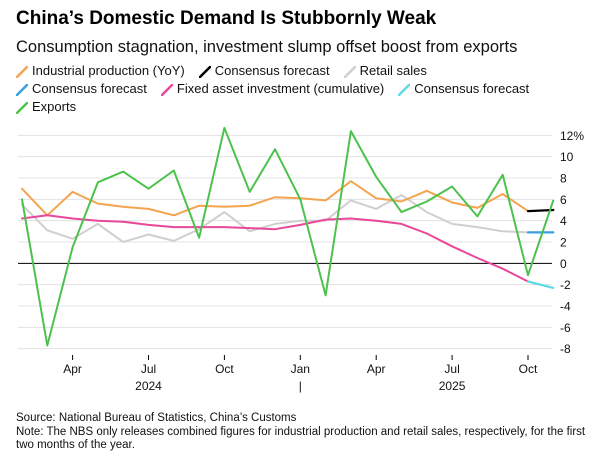  What do you see at coordinates (563, 243) in the screenshot?
I see `y-tick-label: 2` at bounding box center [563, 243].